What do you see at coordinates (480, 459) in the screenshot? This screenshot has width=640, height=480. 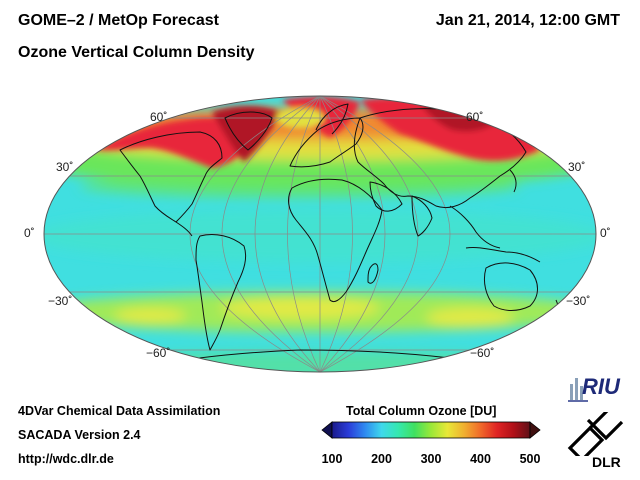 I see `colorbar-tick-label: 400` at bounding box center [480, 459].